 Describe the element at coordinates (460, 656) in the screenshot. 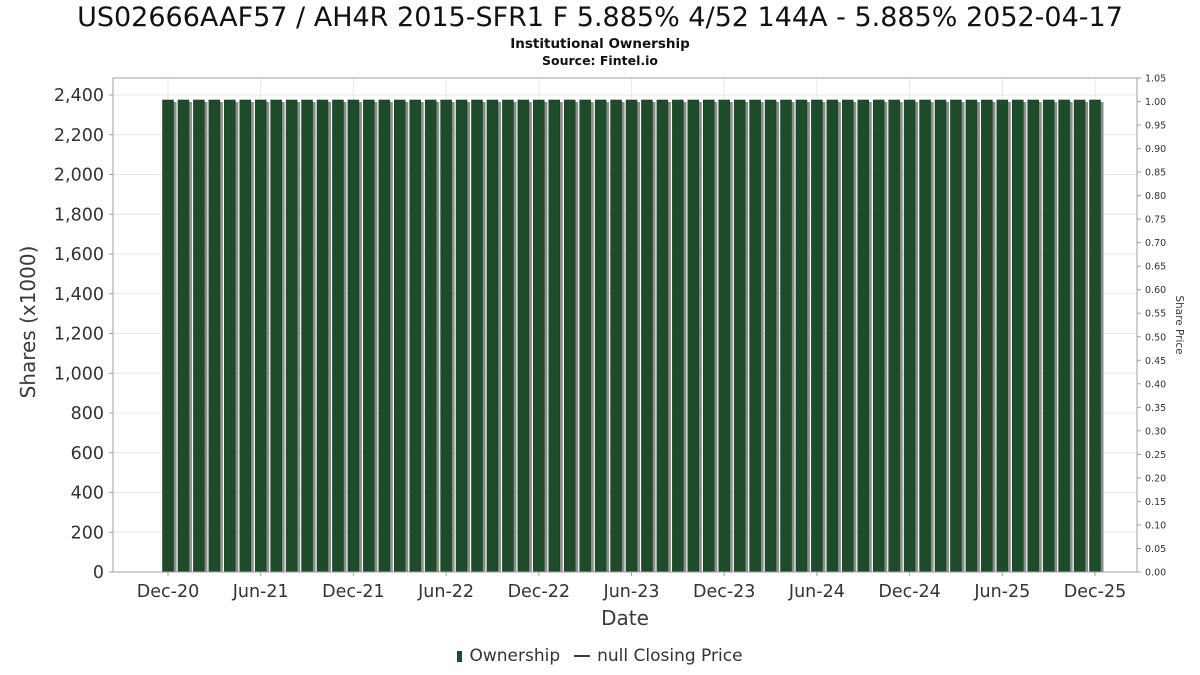

I see `ownership-square-icon` at that location.